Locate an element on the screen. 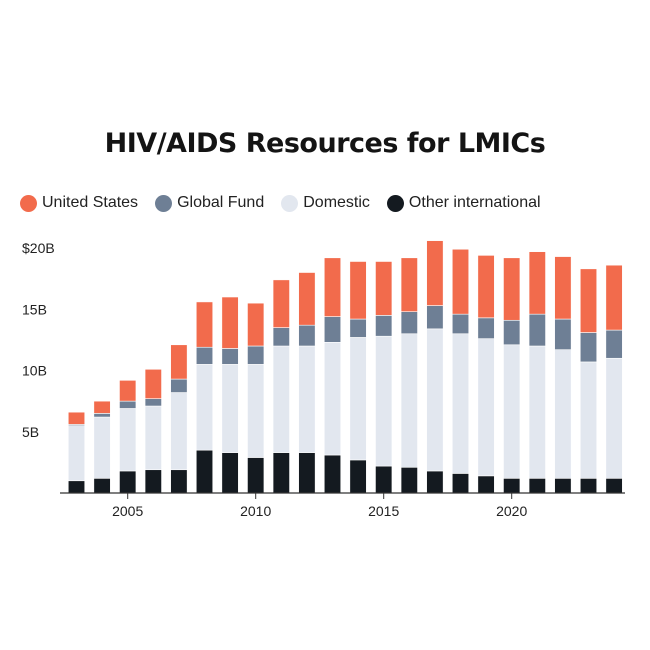 The width and height of the screenshot is (650, 650). bar-segment-other-international-2023 is located at coordinates (588, 485).